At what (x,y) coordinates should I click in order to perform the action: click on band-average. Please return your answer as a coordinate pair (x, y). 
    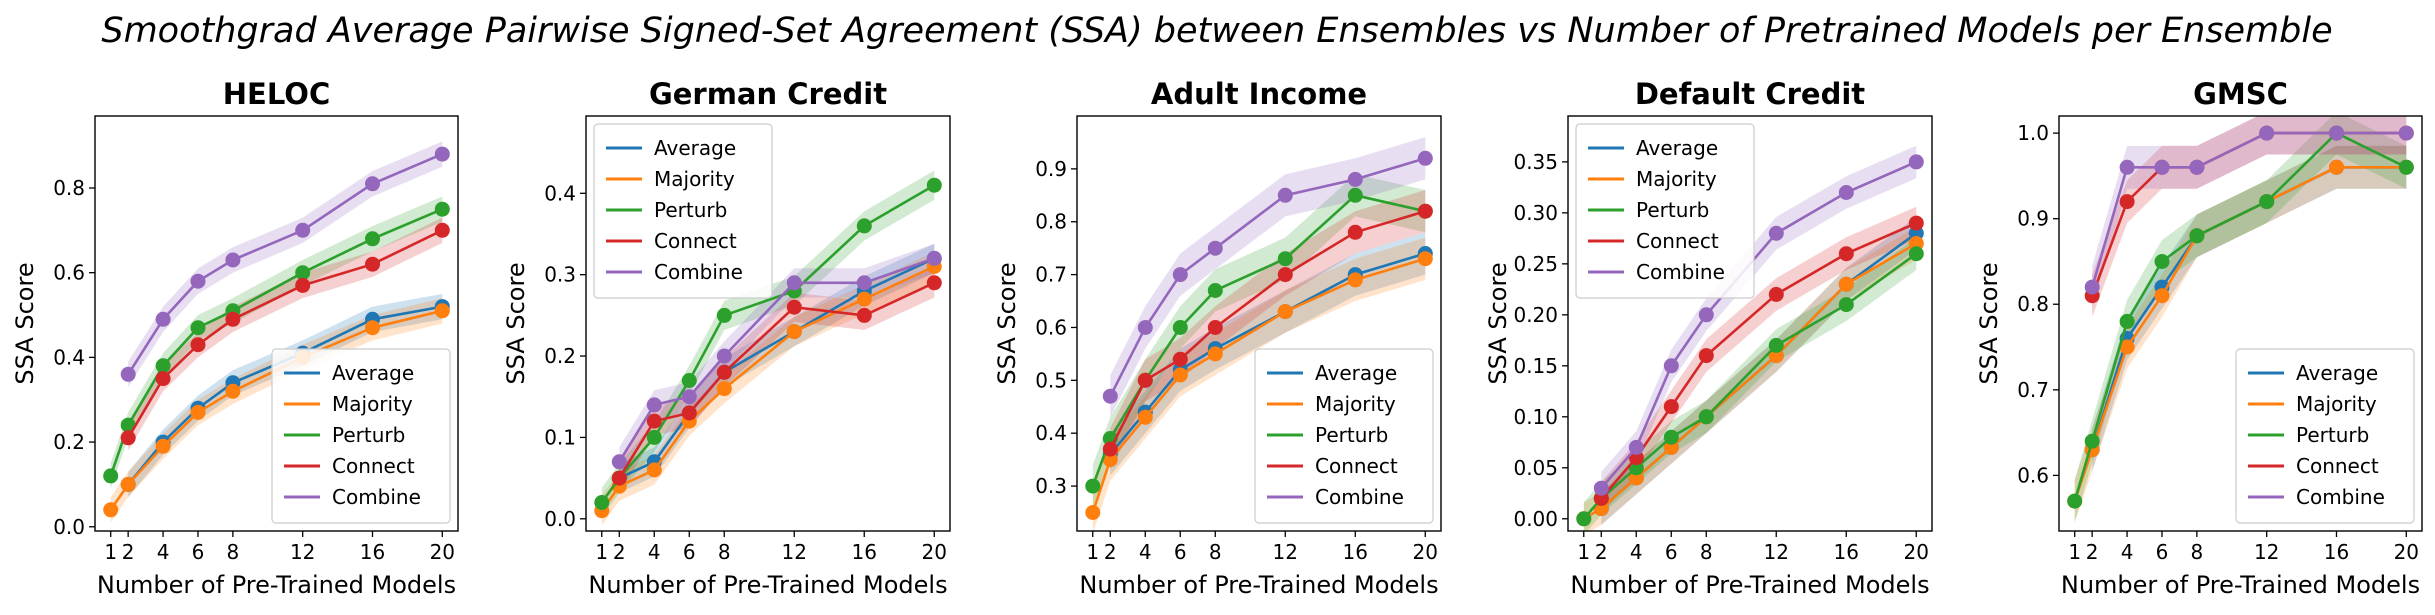
    Looking at the image, I should click on (777, 368).